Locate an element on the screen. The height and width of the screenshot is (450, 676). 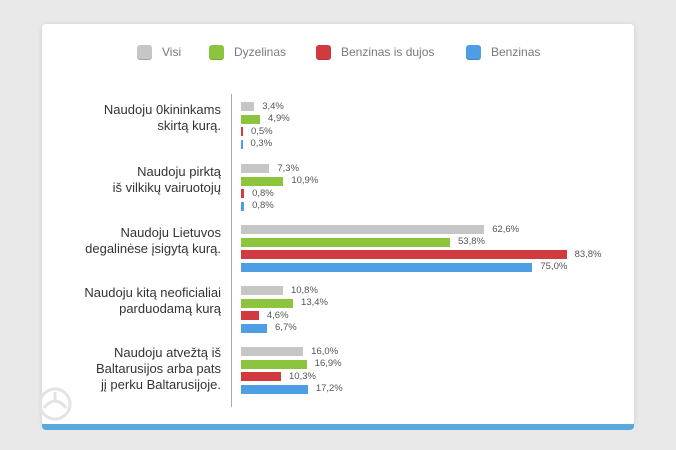
data-label-benzinas-is-dujos: 4,6% is located at coordinates (277, 315).